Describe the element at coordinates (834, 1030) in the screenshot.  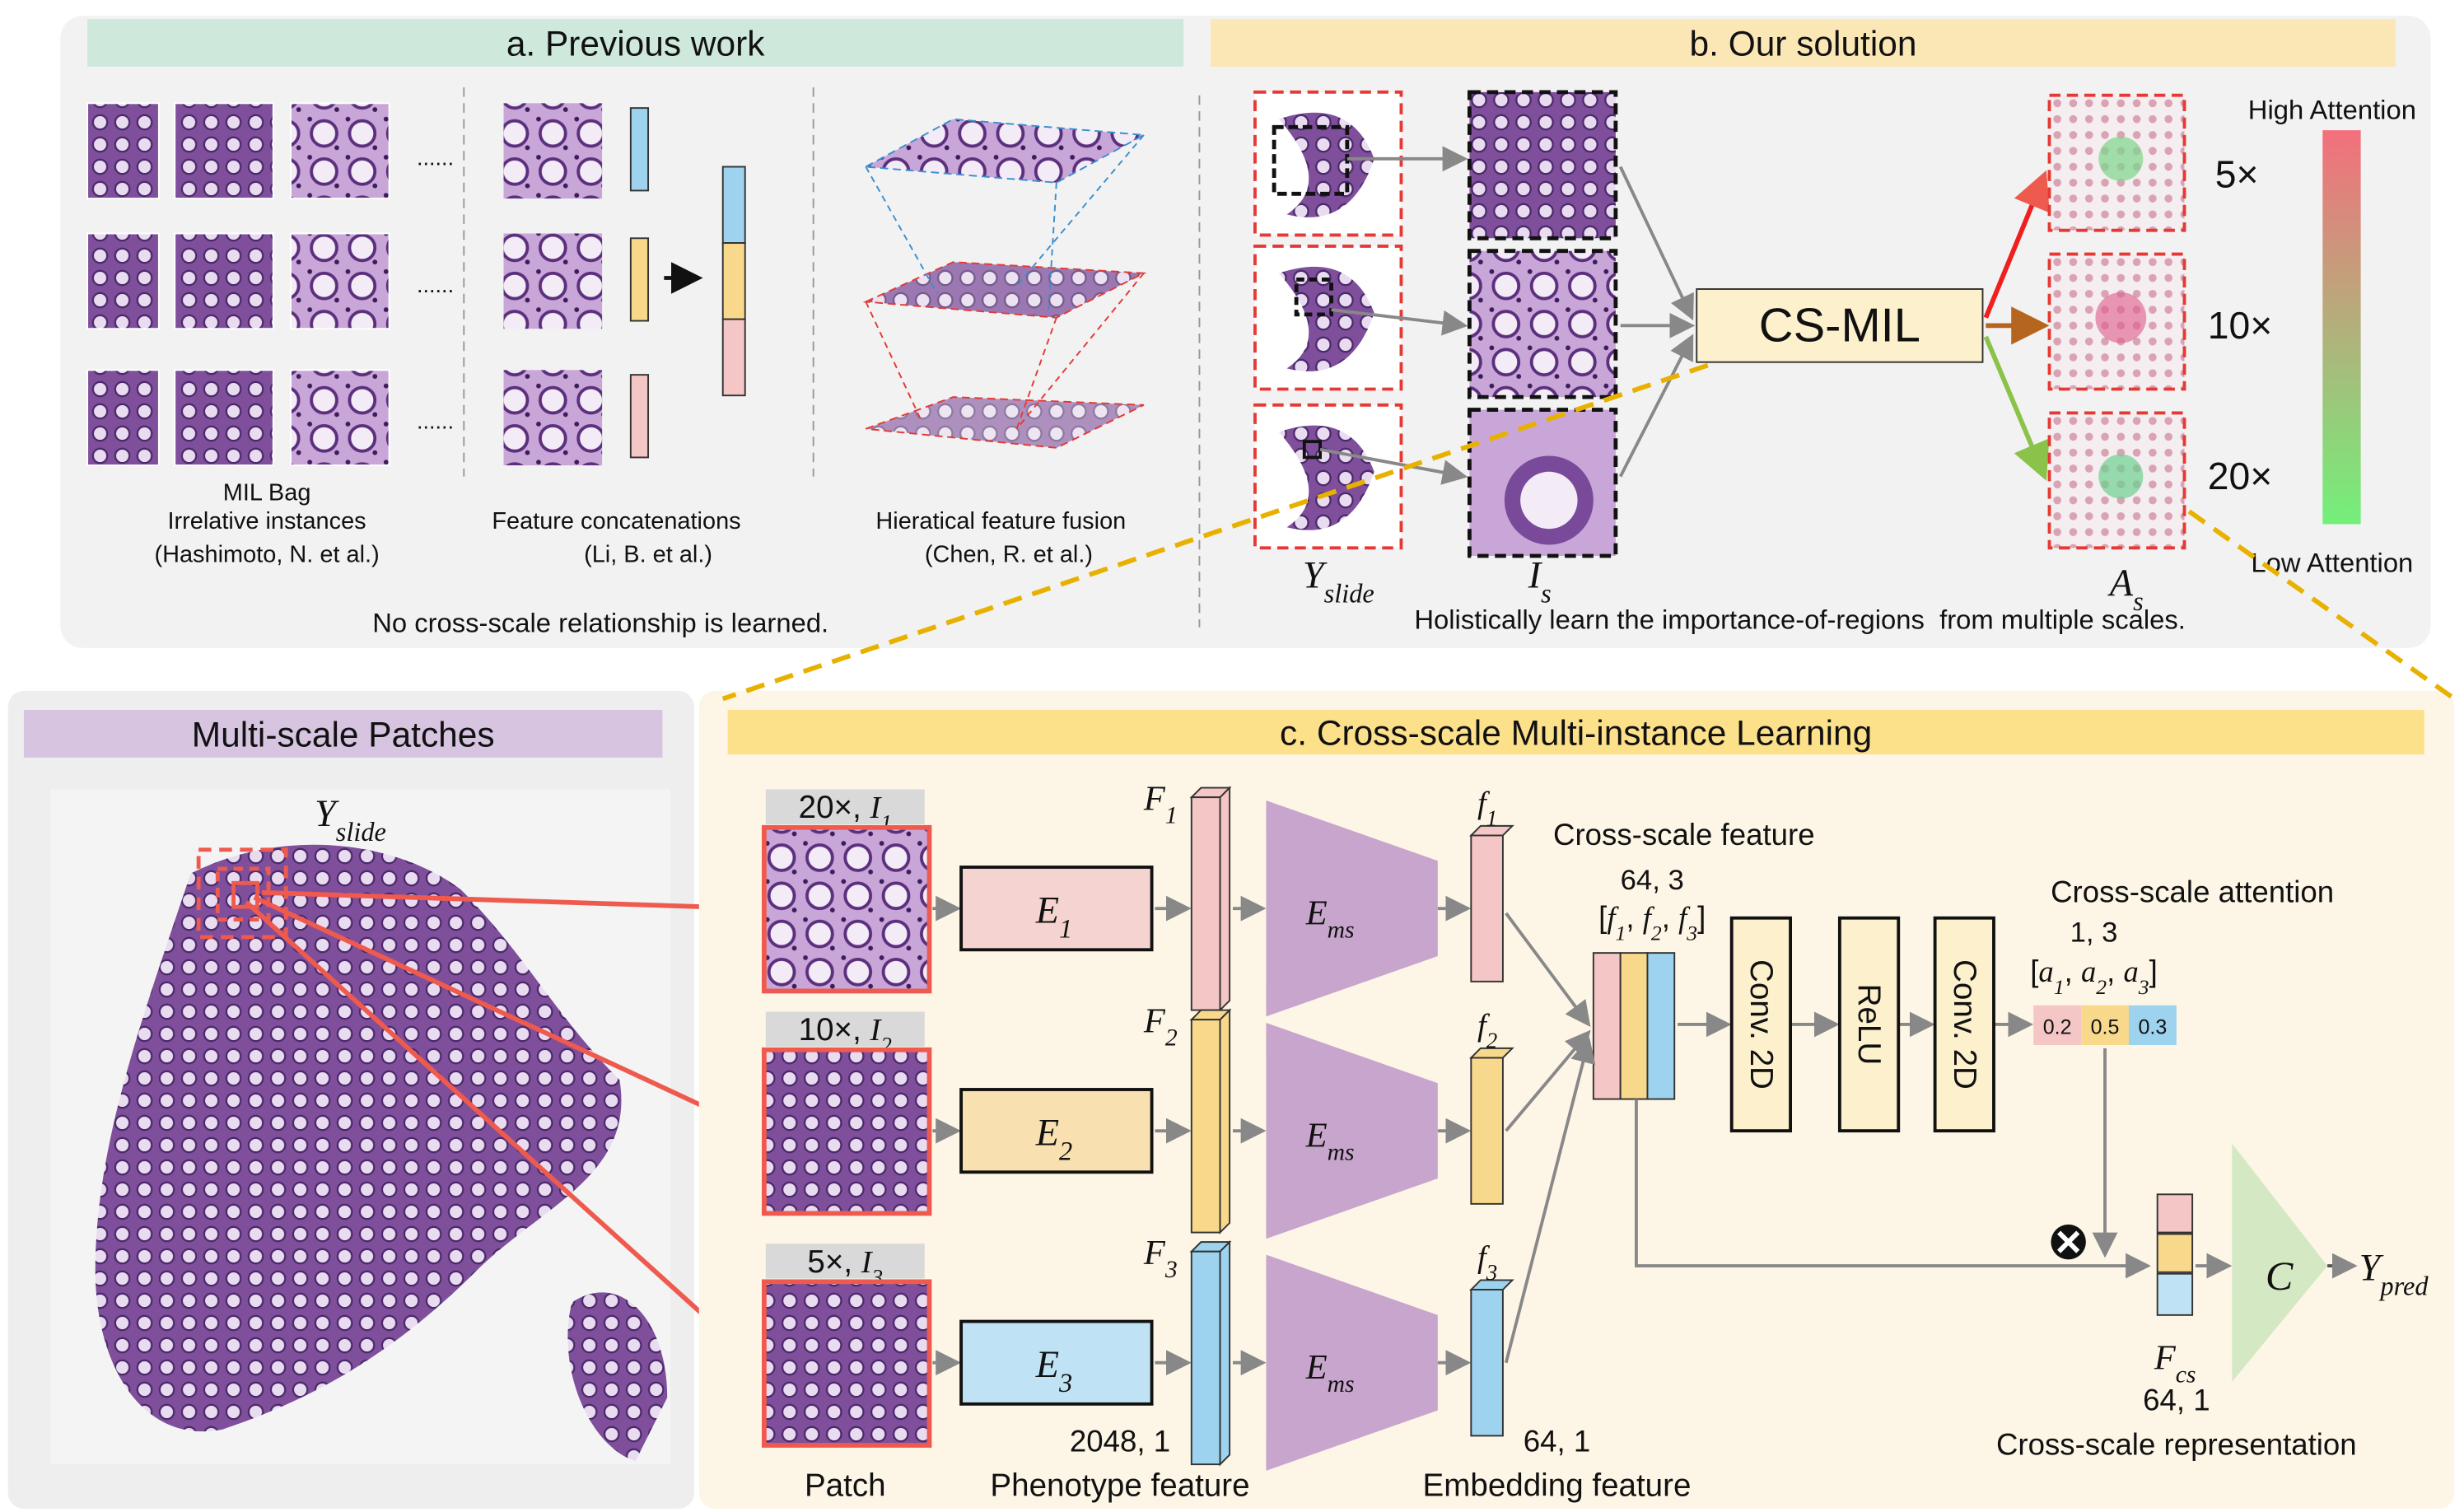
I see `fragment: 10×,` at that location.